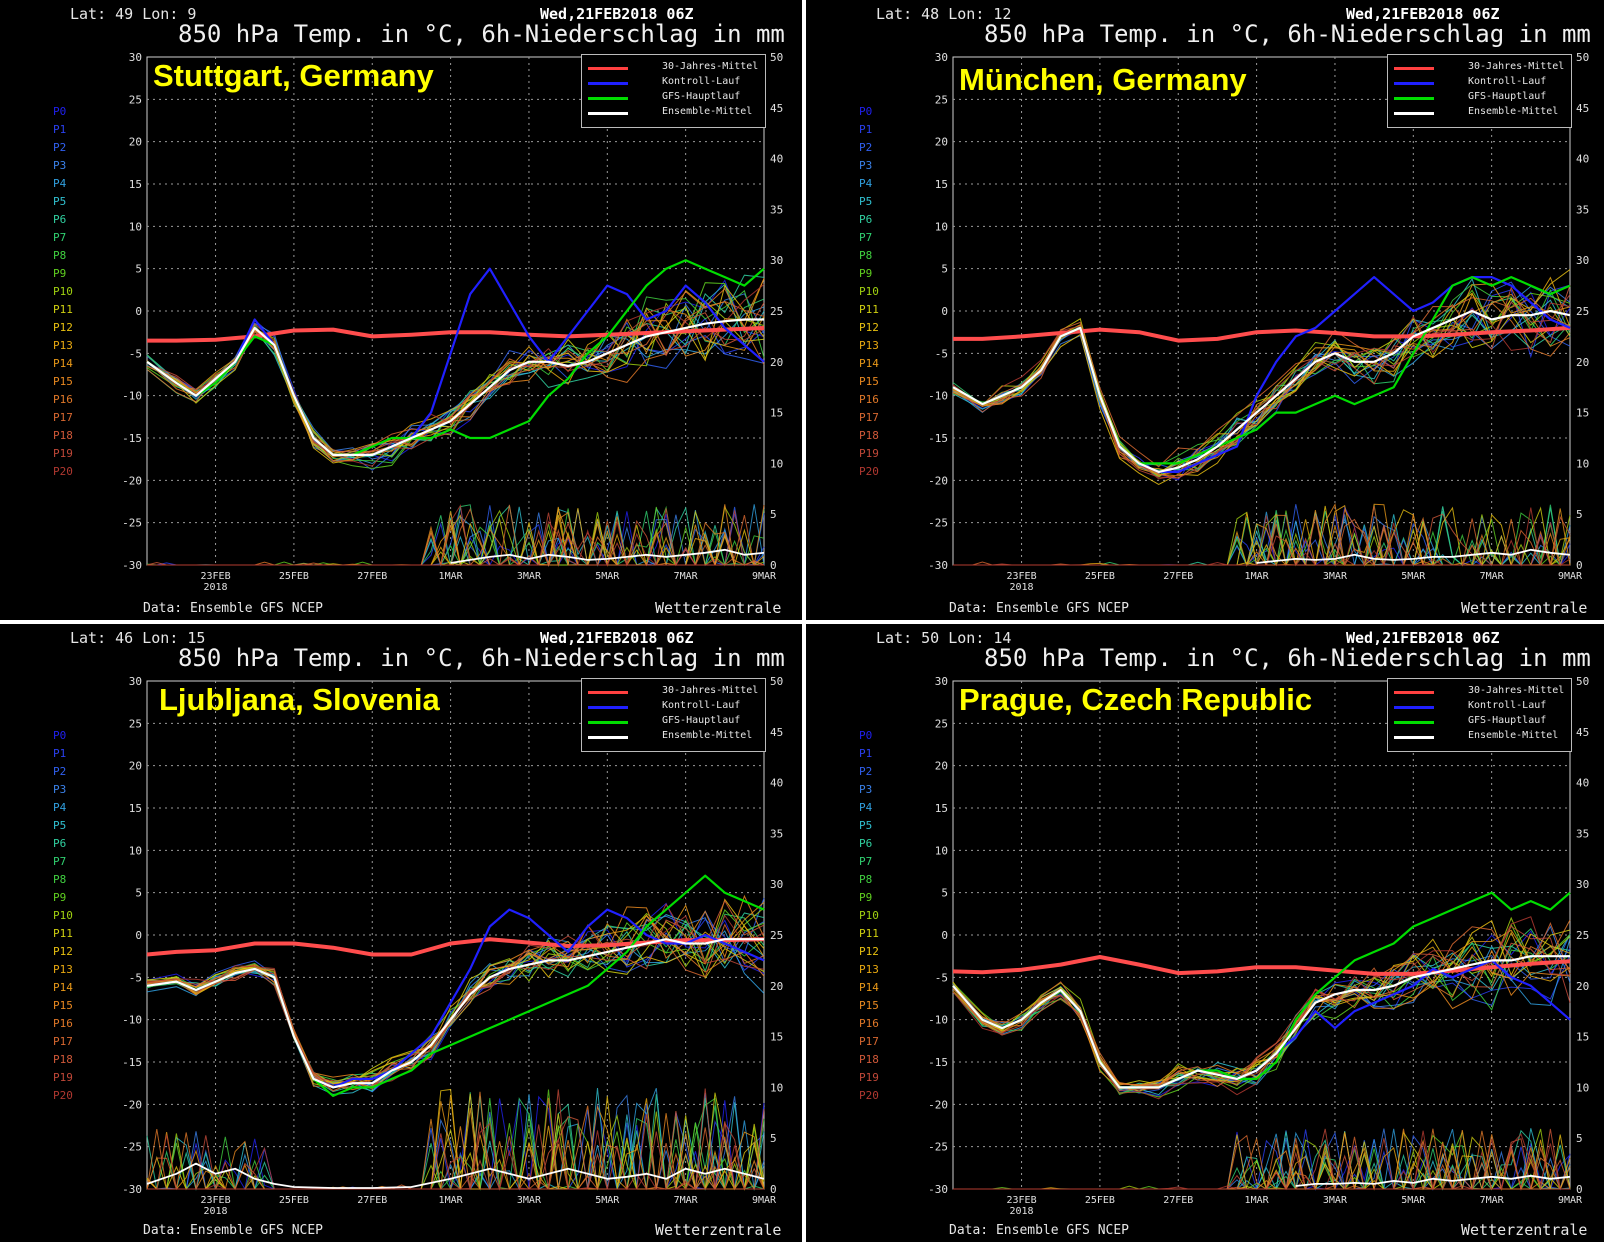 The height and width of the screenshot is (1242, 1604). I want to click on y-tick-label: -5, so click(941, 977).